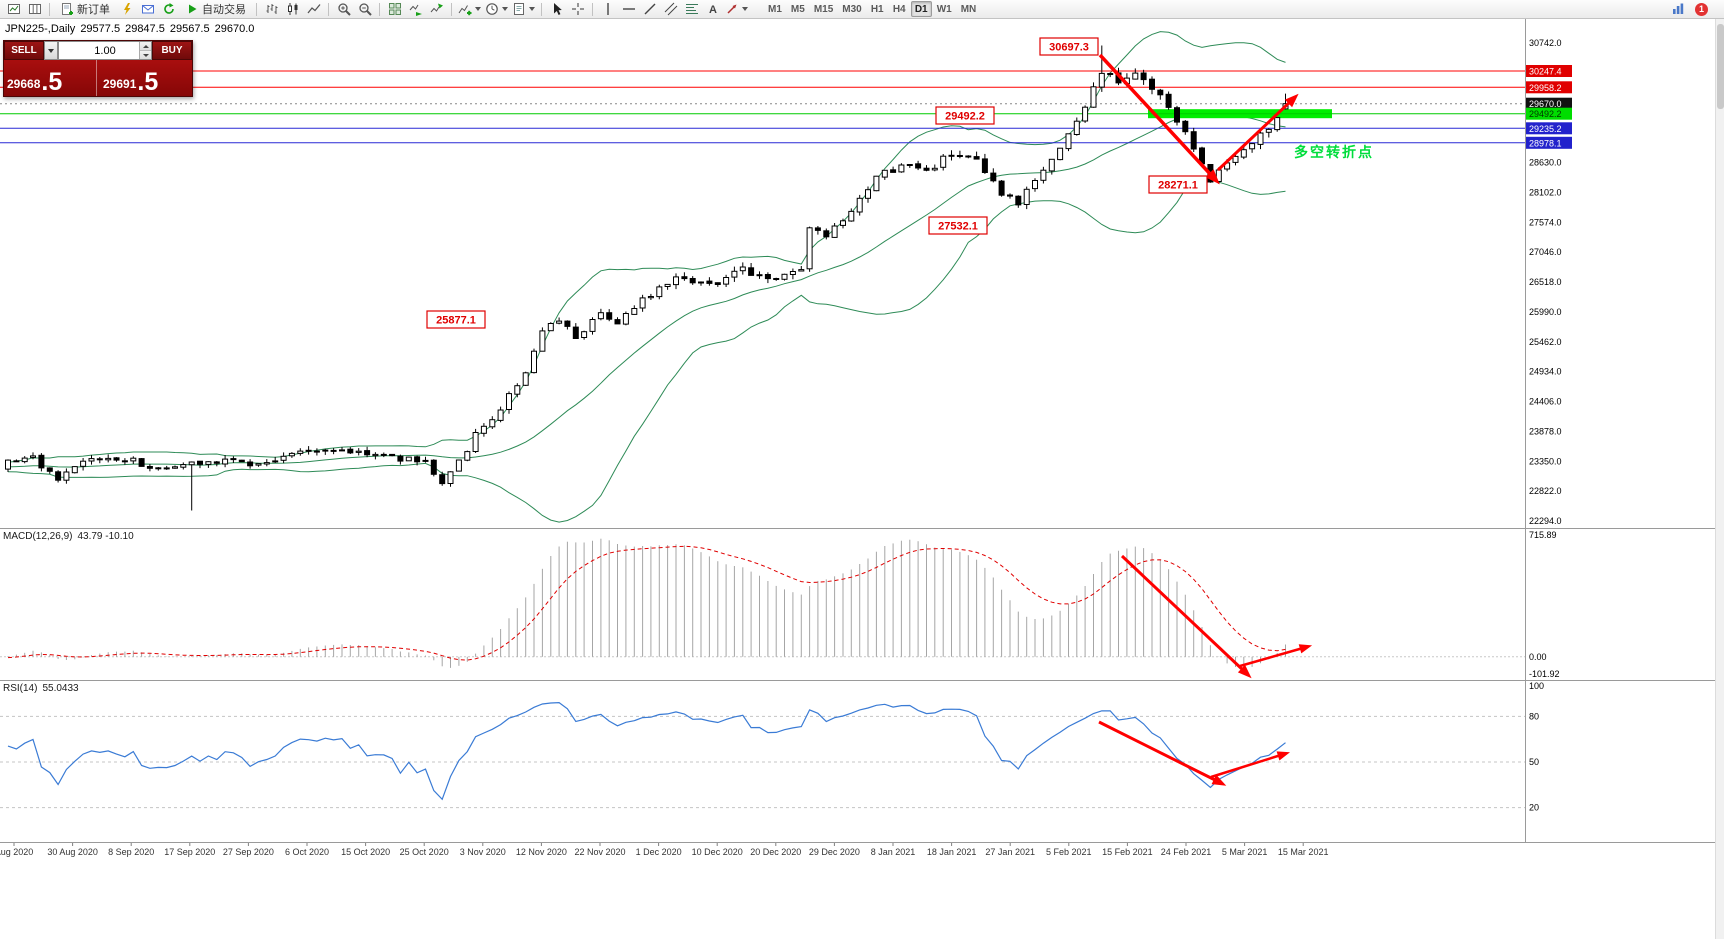 This screenshot has height=939, width=1724. What do you see at coordinates (732, 9) in the screenshot?
I see `arrows-tool-icon` at bounding box center [732, 9].